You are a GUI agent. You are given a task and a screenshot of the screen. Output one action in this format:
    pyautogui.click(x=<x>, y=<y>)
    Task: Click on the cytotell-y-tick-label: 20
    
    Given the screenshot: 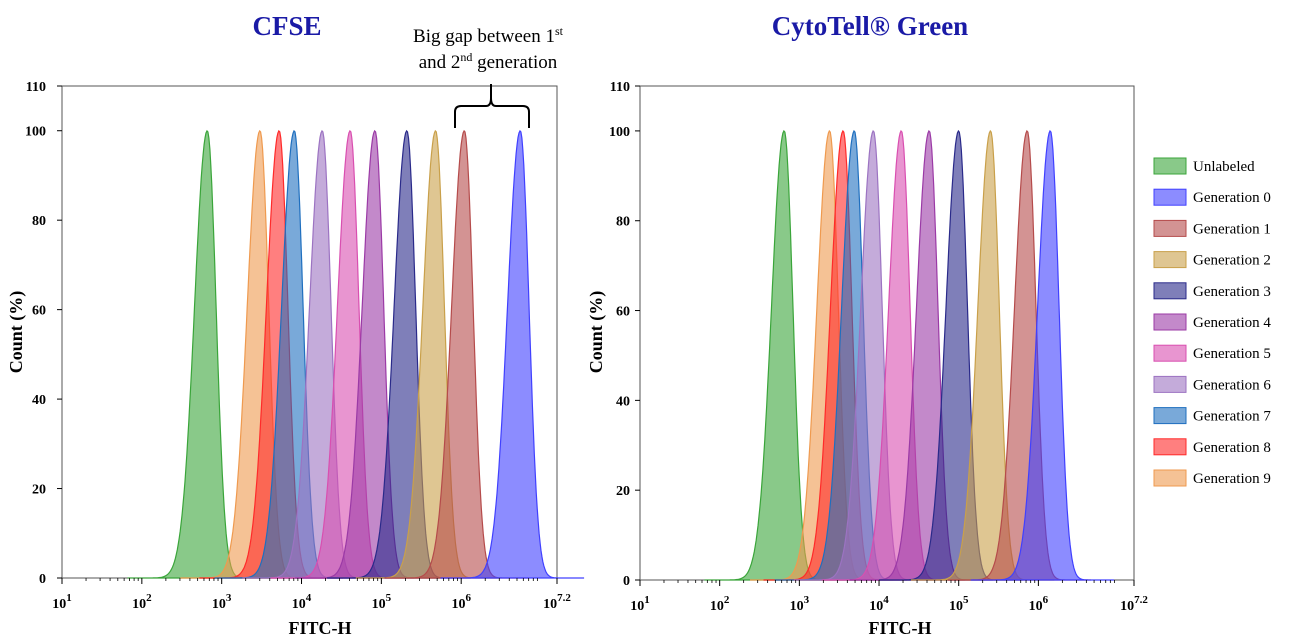 What is the action you would take?
    pyautogui.click(x=623, y=491)
    